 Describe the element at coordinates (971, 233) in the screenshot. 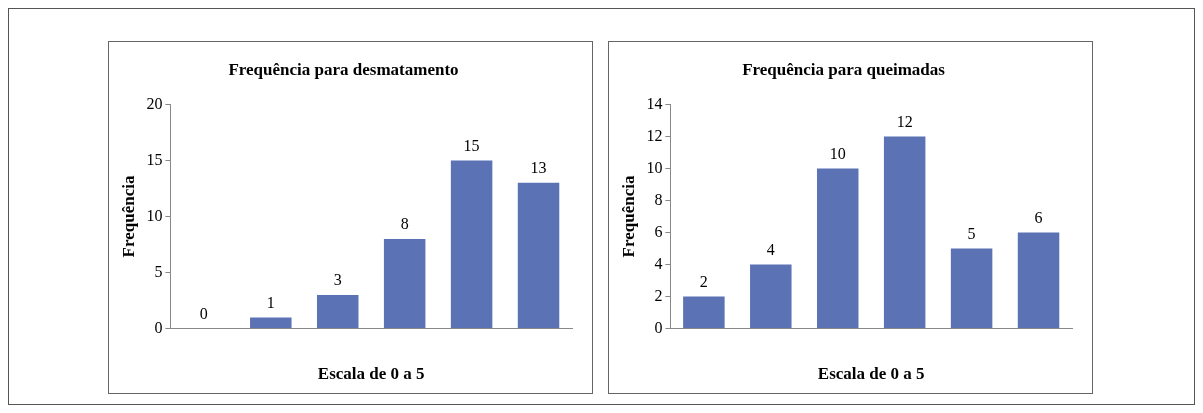

I see `data-label: 5` at that location.